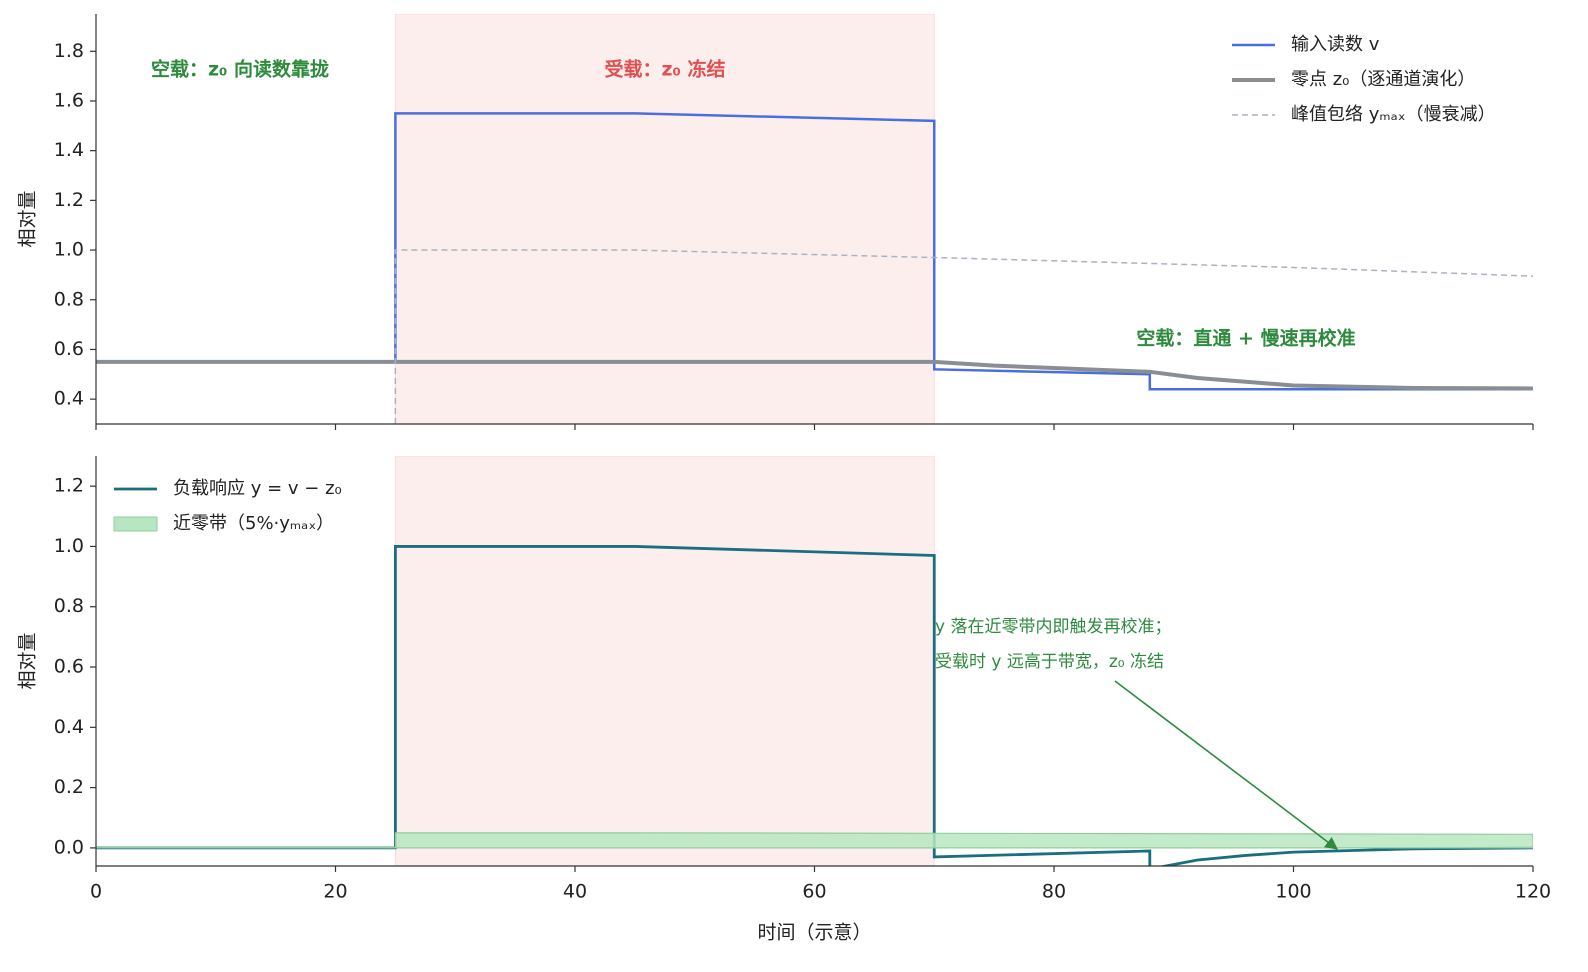  What do you see at coordinates (1226, 765) in the screenshot?
I see `annotation-arrow` at bounding box center [1226, 765].